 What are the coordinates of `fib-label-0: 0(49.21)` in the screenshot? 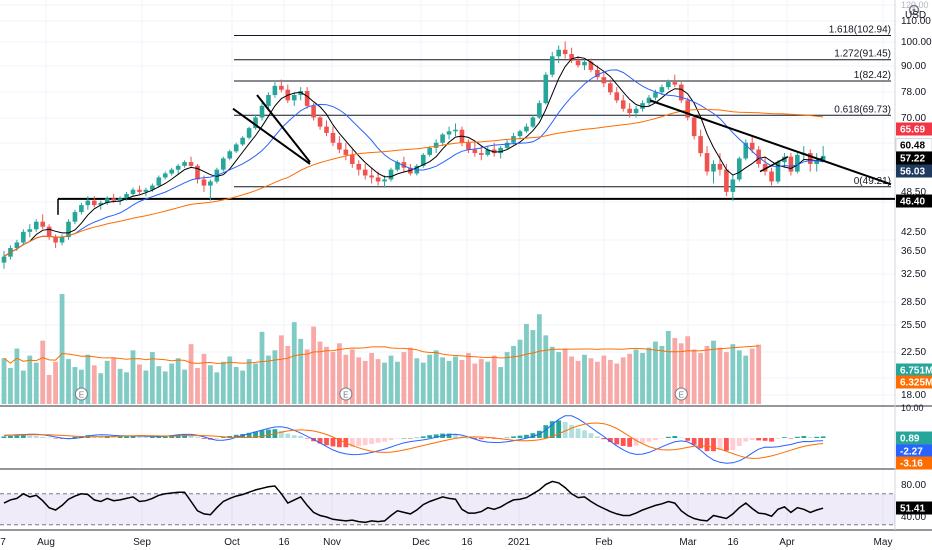 It's located at (872, 181).